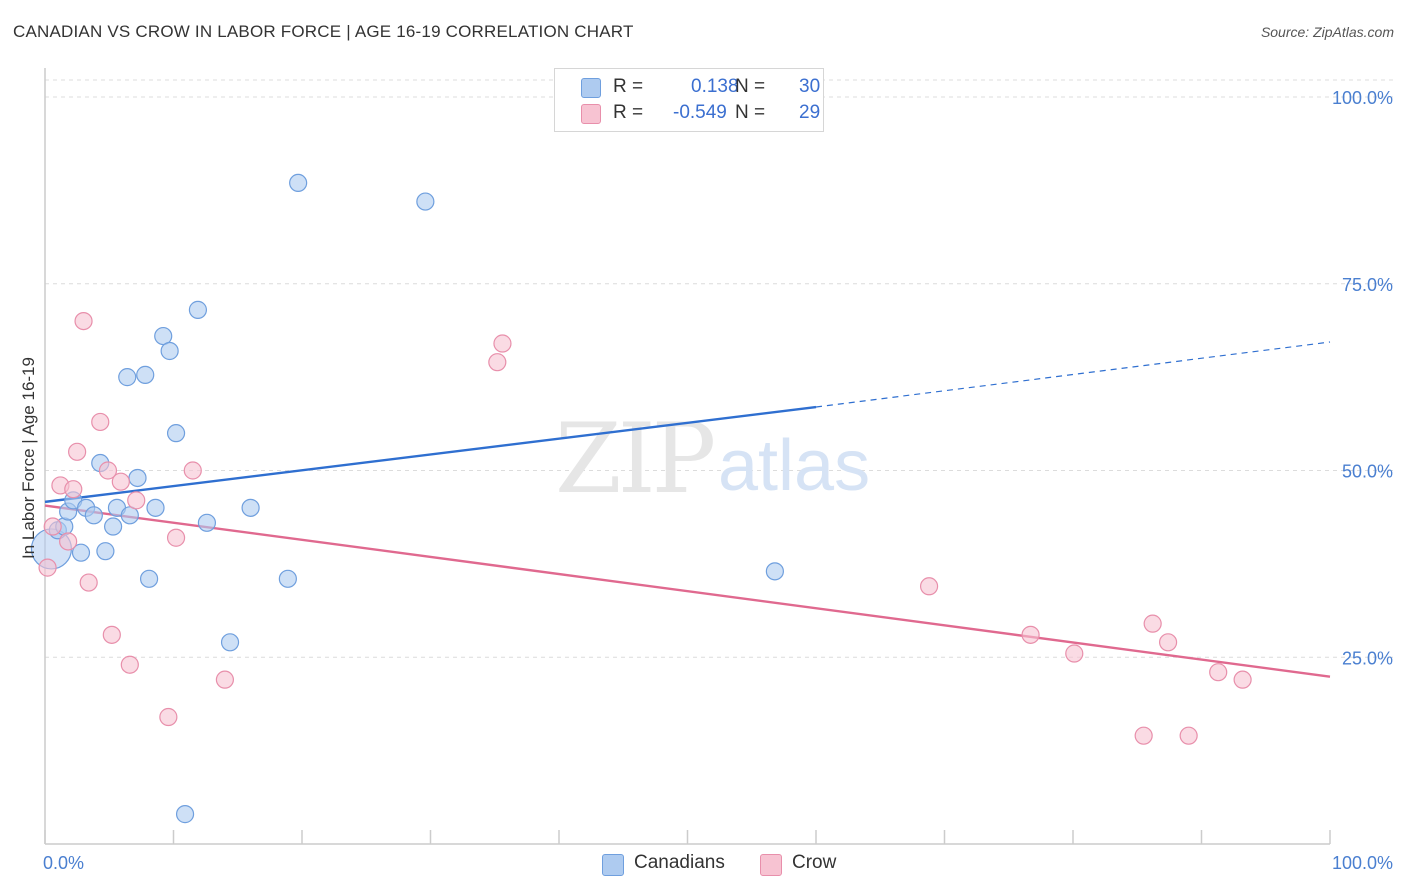 The height and width of the screenshot is (892, 1406). What do you see at coordinates (700, 112) in the screenshot?
I see `r-value: -0.549` at bounding box center [700, 112].